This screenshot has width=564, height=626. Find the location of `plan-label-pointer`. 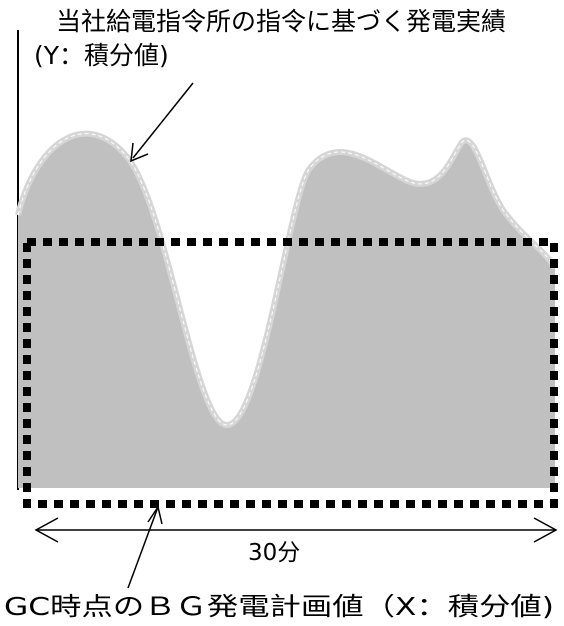

plan-label-pointer is located at coordinates (143, 547).